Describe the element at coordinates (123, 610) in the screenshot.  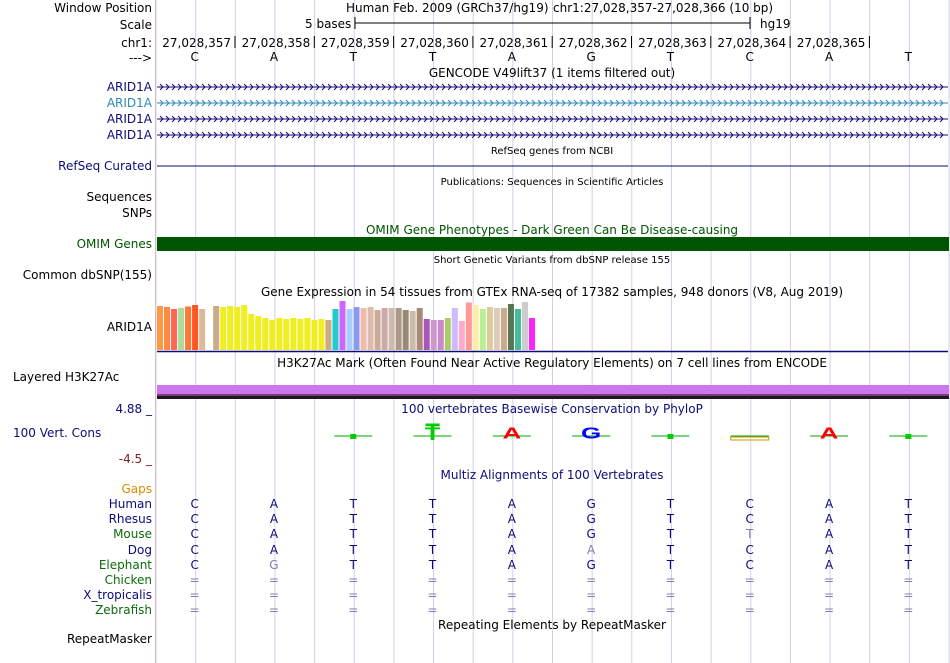
I see `multiz-species-label: Zebrafish` at that location.